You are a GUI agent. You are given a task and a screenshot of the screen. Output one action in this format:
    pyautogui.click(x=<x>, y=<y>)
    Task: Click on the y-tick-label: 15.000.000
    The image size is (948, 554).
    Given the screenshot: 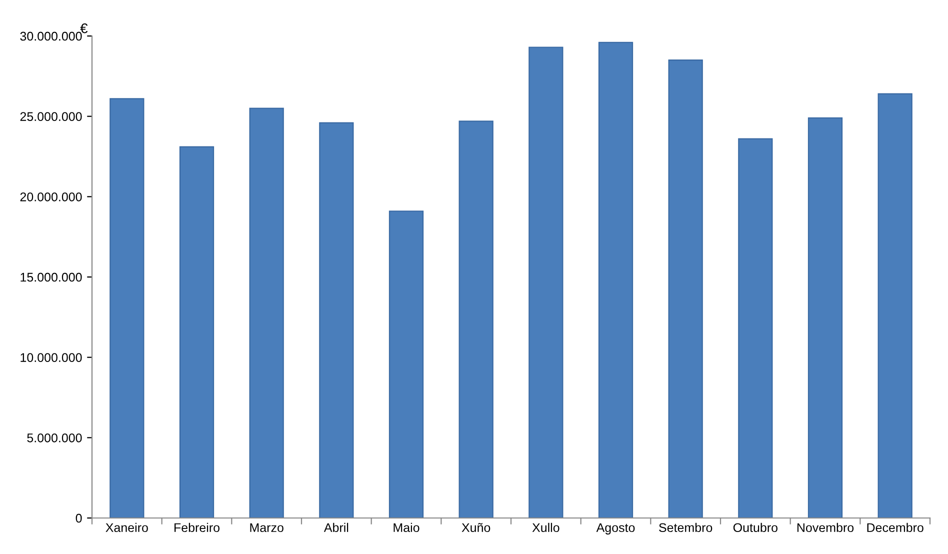 What is the action you would take?
    pyautogui.click(x=51, y=277)
    